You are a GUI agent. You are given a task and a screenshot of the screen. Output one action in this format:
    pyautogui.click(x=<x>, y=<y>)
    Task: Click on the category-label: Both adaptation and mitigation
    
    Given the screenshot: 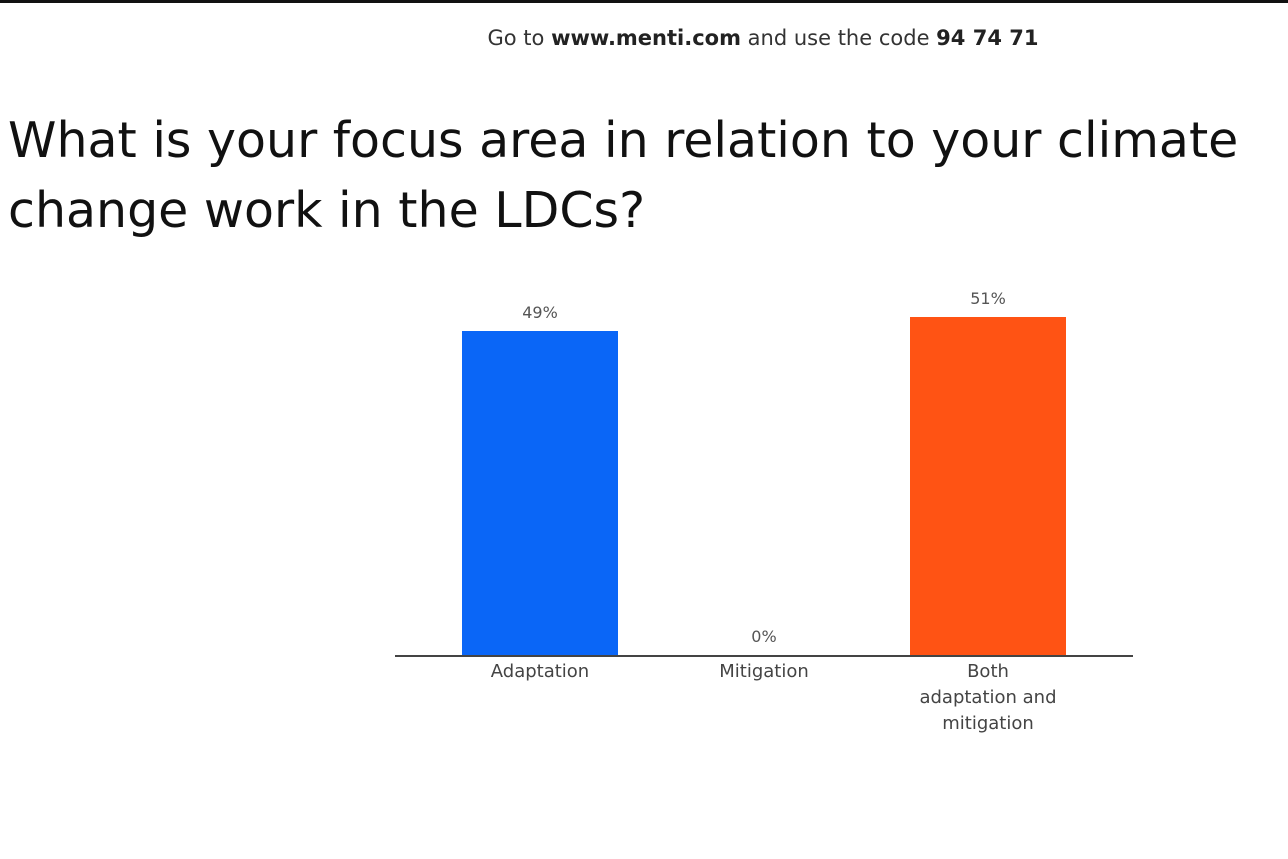 What is the action you would take?
    pyautogui.click(x=988, y=697)
    